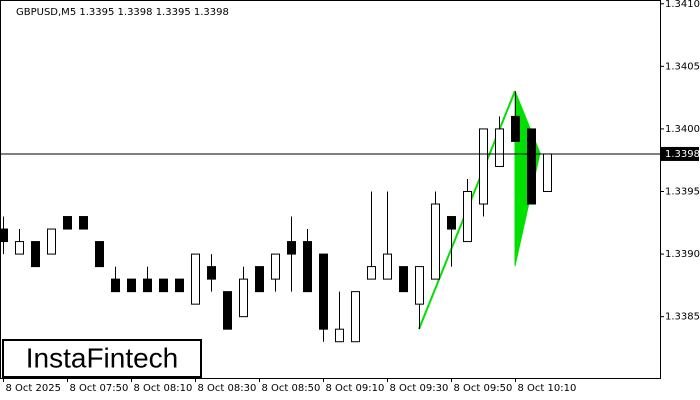 This screenshot has height=400, width=700. Describe the element at coordinates (682, 192) in the screenshot. I see `y-tick-label: 1.3395` at that location.